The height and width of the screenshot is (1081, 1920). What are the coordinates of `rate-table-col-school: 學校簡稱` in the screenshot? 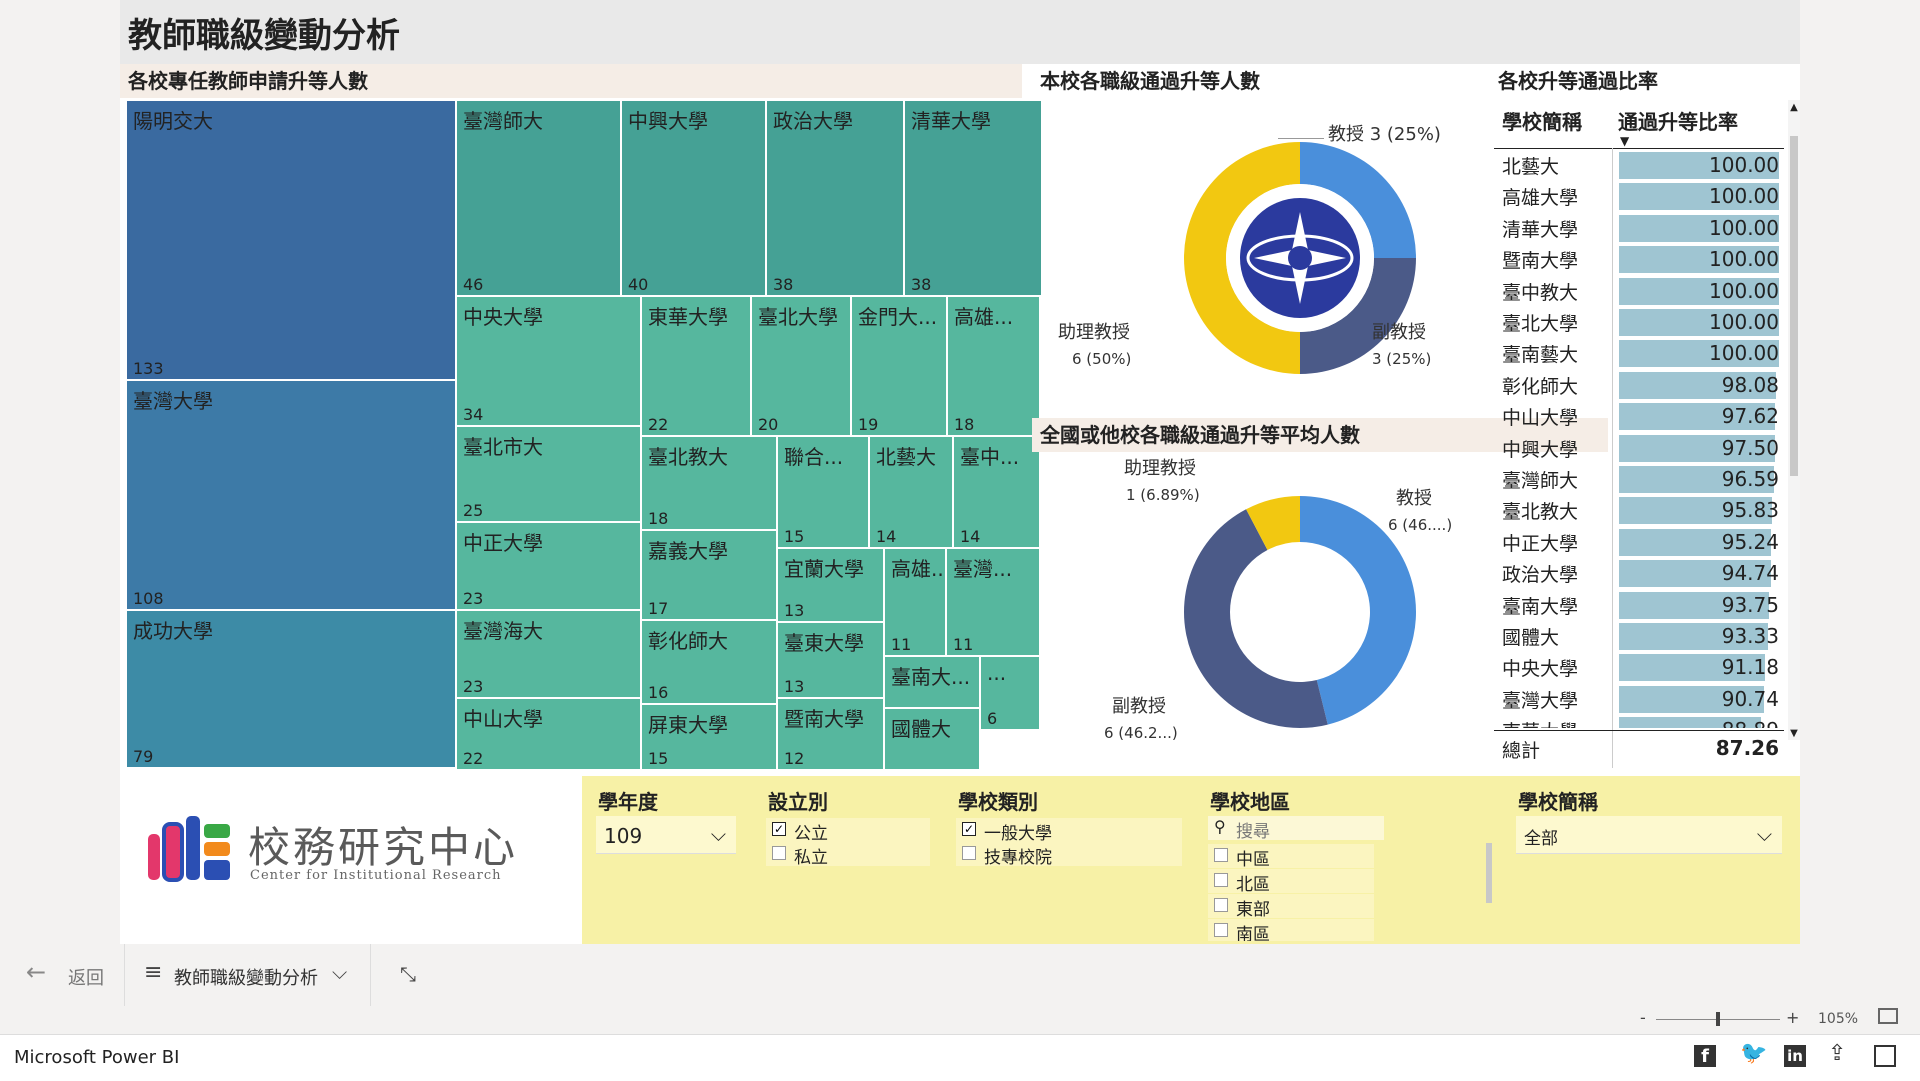 It's located at (1542, 122).